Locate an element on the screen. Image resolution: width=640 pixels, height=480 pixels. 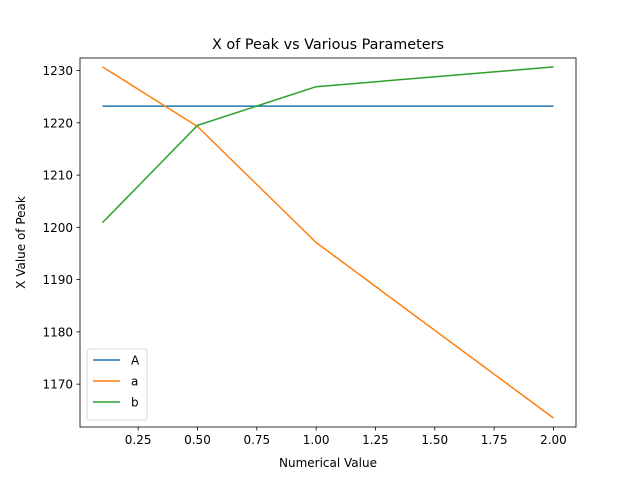
y-tick-label: 1170 is located at coordinates (57, 385).